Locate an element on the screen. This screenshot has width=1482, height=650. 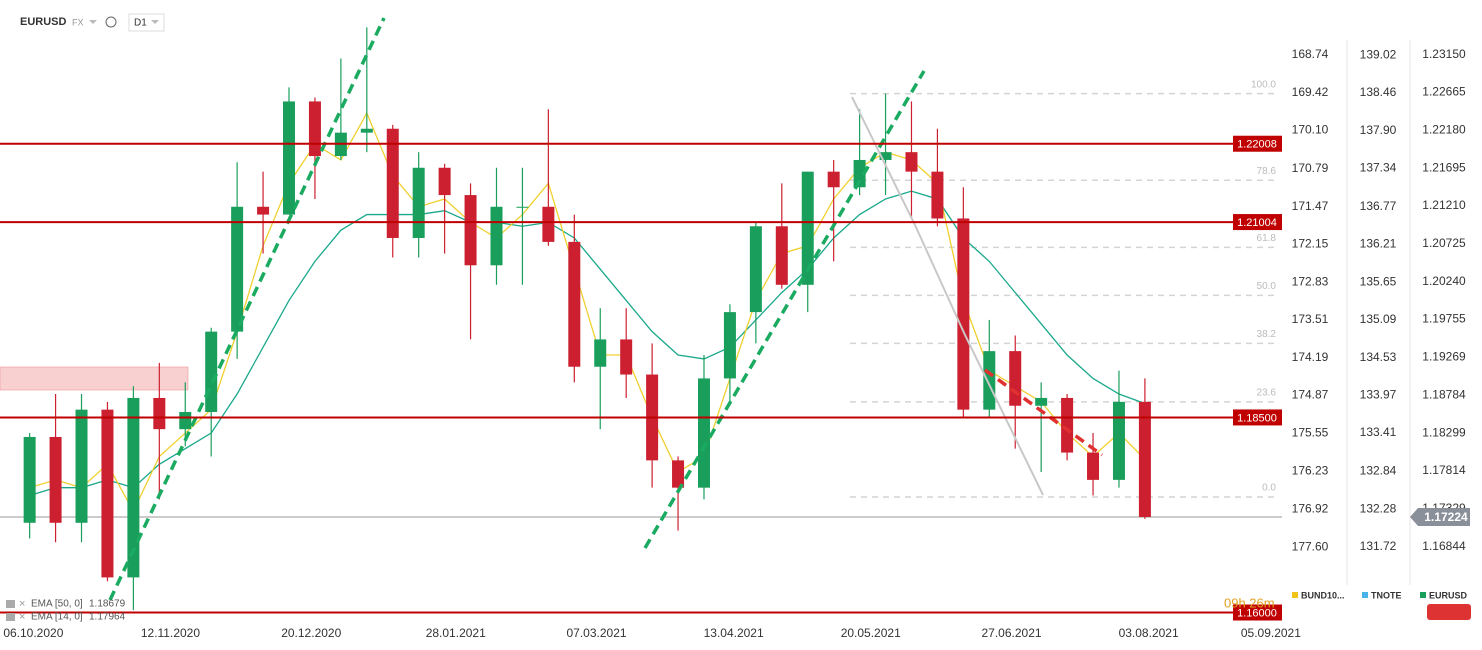
y-tick-label: 131.72 is located at coordinates (1378, 546).